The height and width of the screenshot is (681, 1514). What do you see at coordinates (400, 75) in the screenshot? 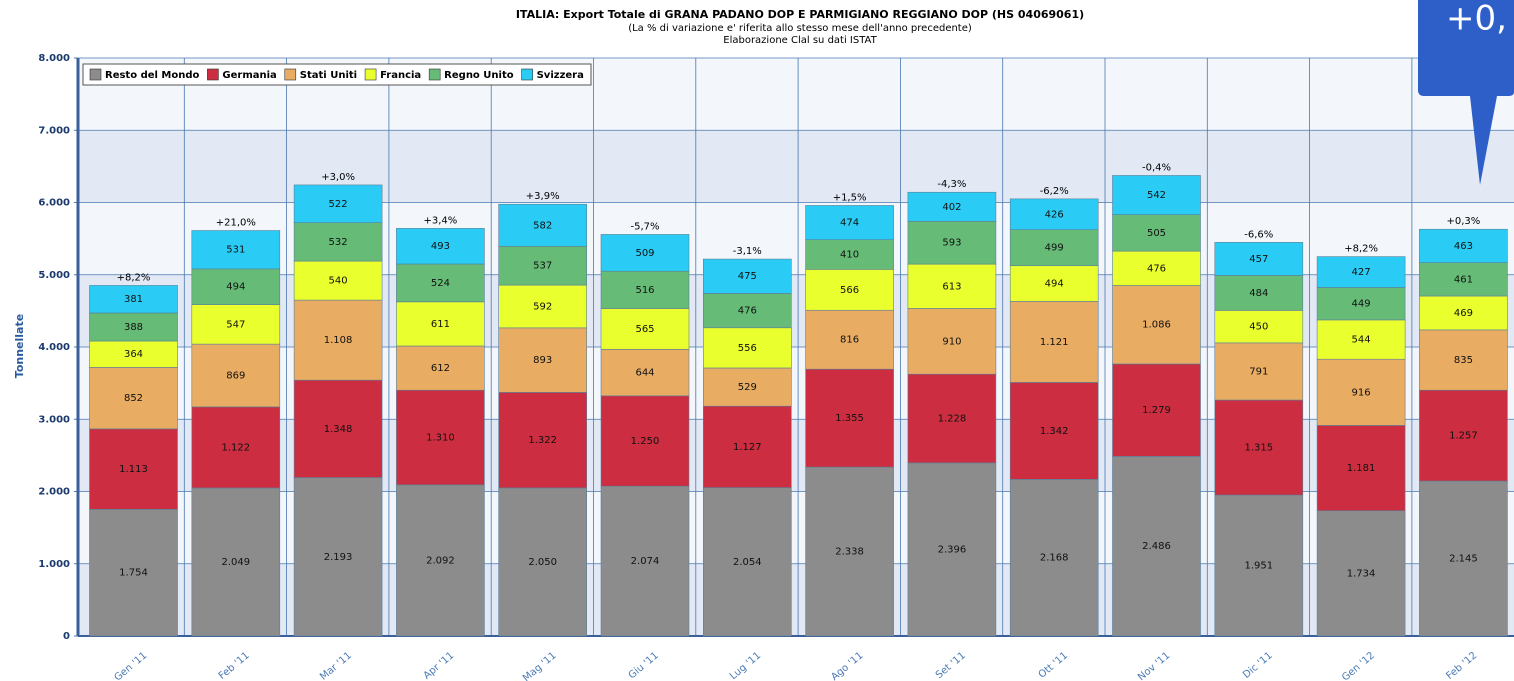
I see `legend-label: Francia` at bounding box center [400, 75].